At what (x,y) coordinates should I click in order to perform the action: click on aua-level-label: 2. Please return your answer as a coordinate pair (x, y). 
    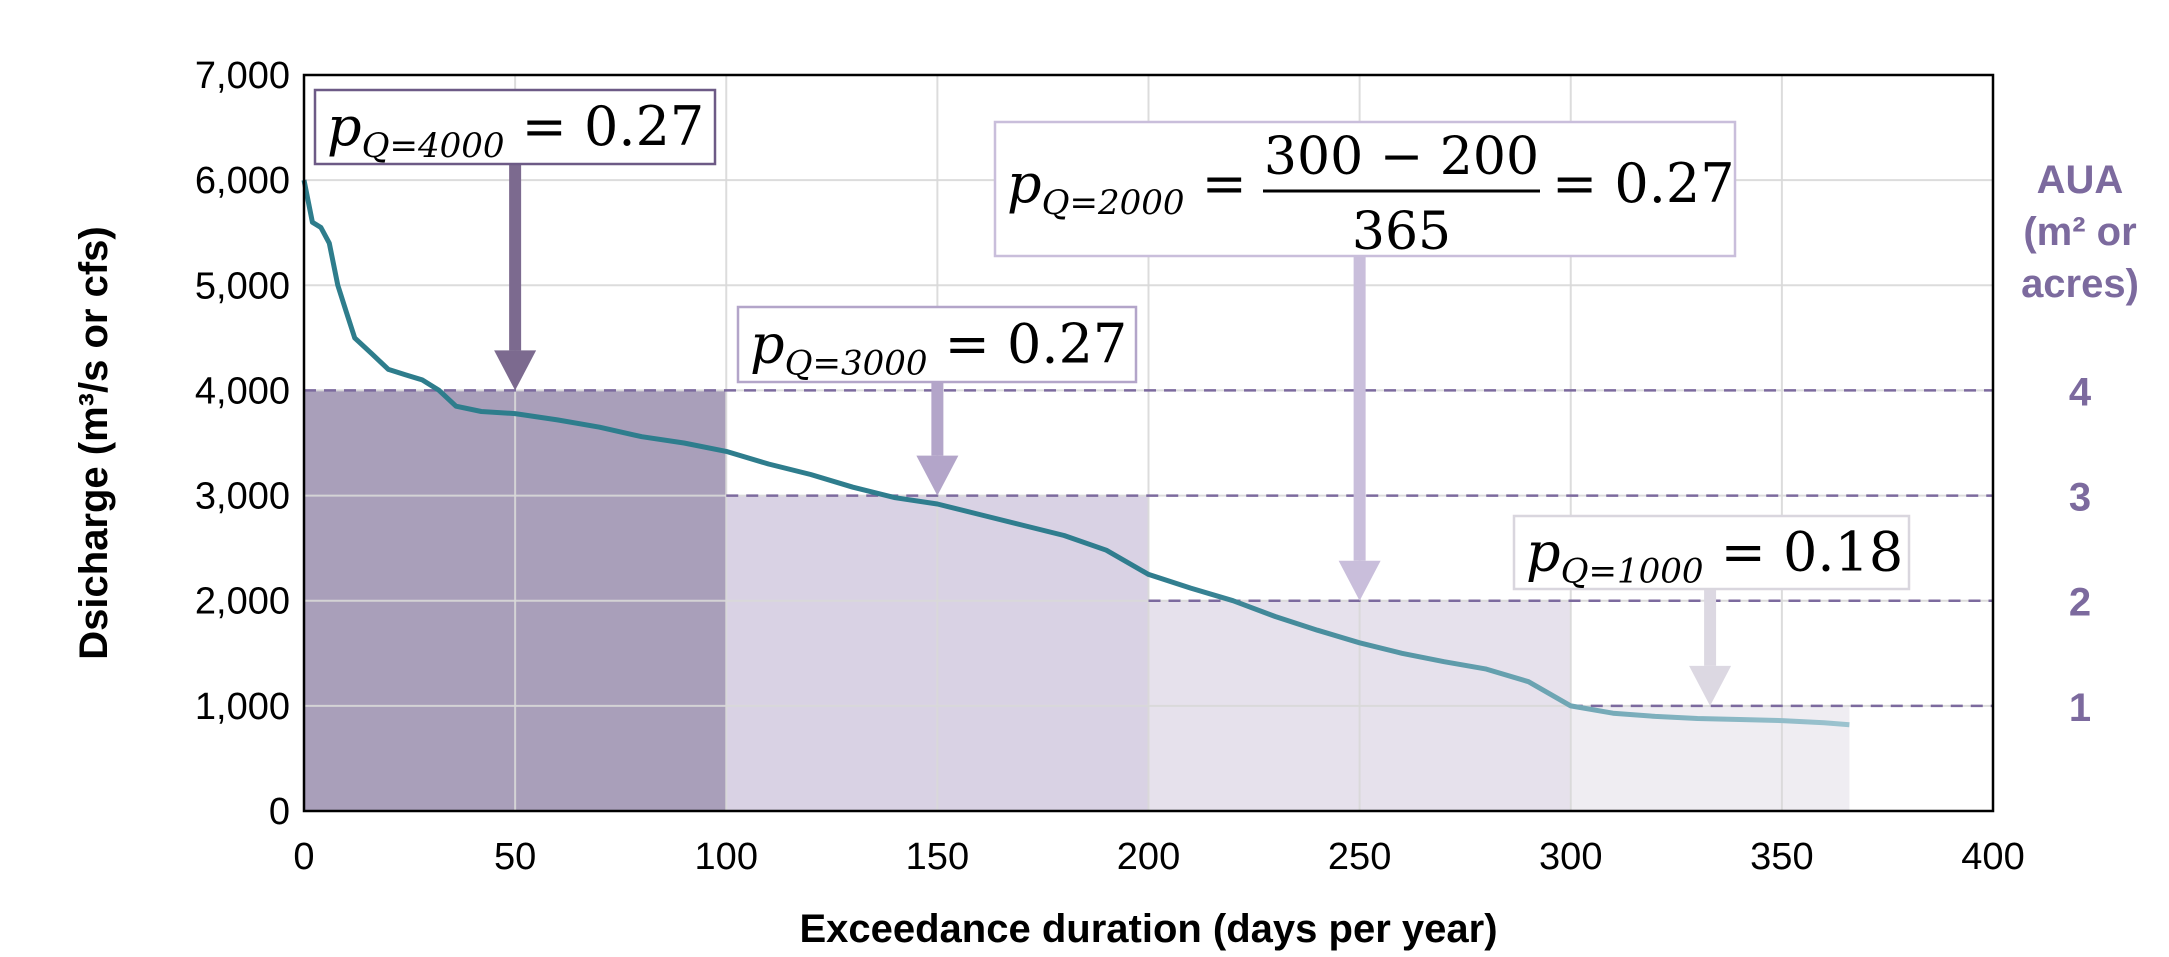
    Looking at the image, I should click on (2080, 603).